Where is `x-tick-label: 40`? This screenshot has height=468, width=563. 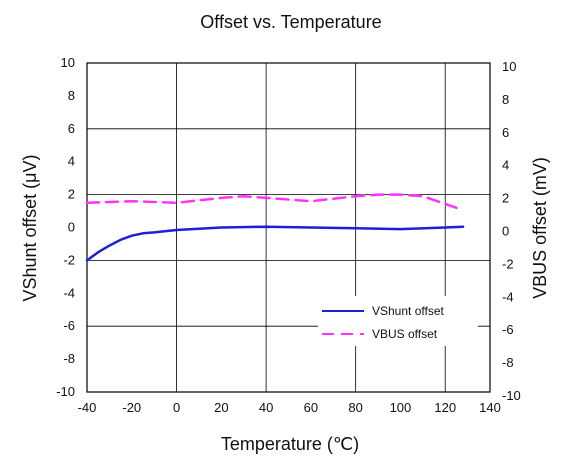
x-tick-label: 40 is located at coordinates (266, 407).